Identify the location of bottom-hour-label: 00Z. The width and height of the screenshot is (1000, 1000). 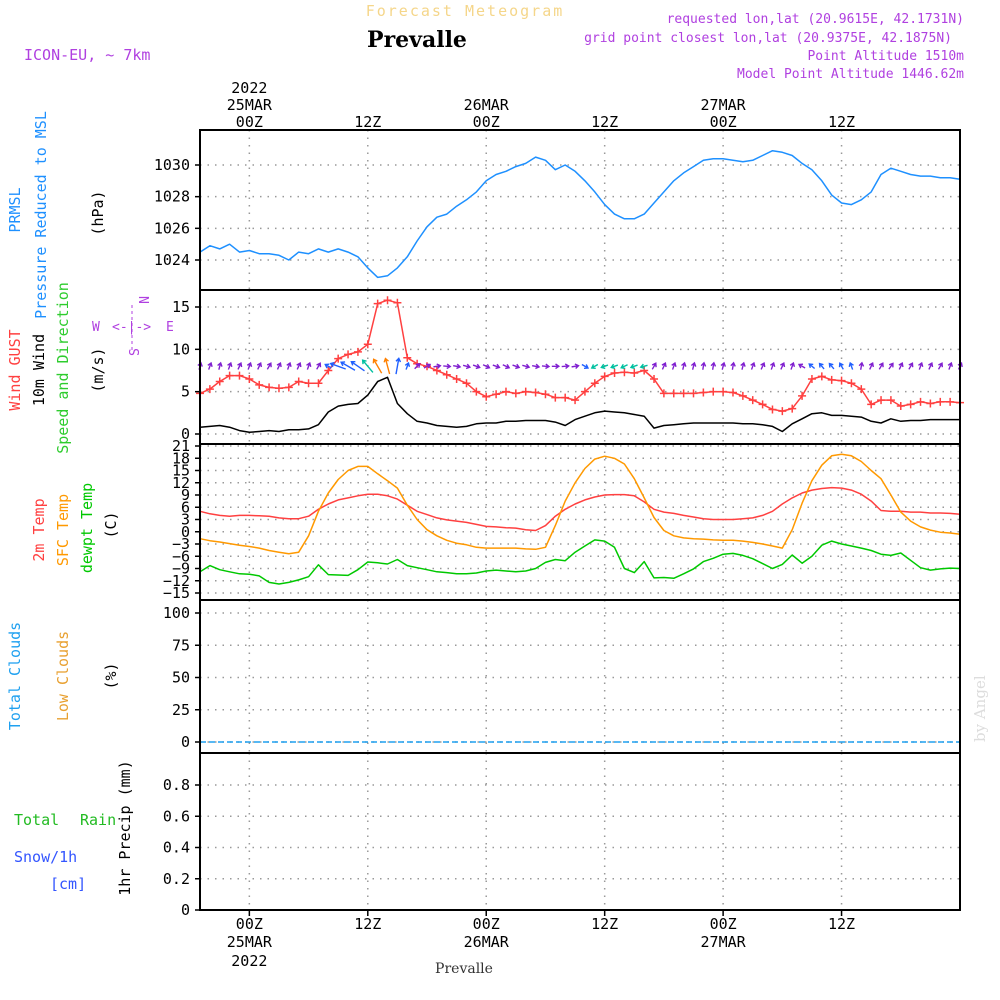
(486, 924).